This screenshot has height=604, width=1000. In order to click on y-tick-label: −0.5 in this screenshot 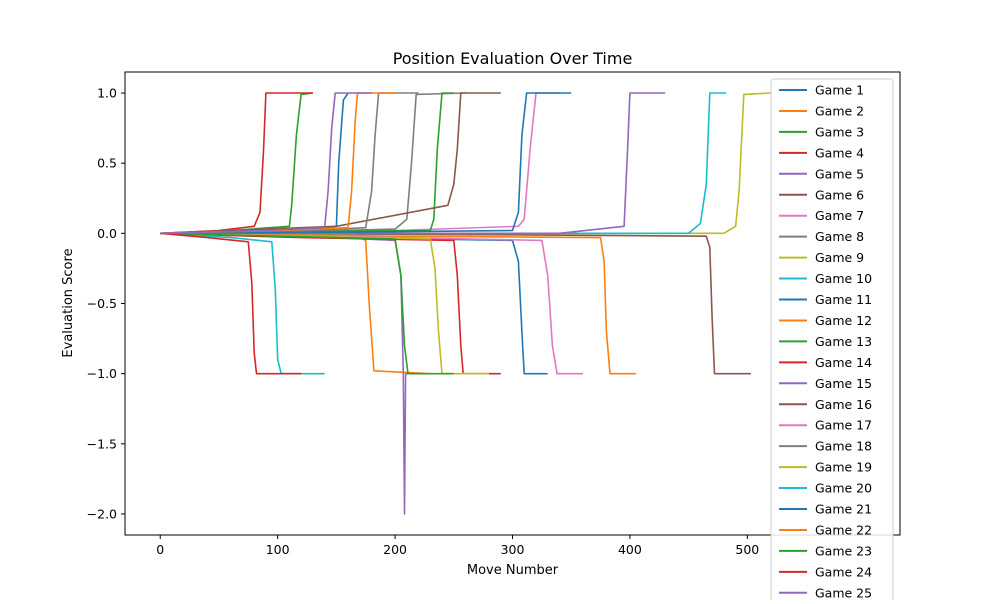, I will do `click(102, 303)`.